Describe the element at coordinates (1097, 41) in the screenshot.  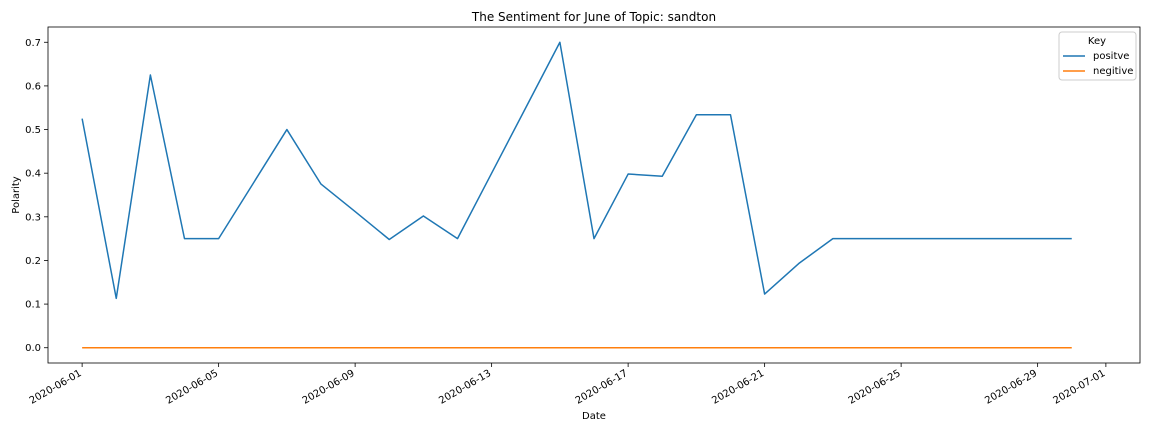
I see `legend-title: Key` at that location.